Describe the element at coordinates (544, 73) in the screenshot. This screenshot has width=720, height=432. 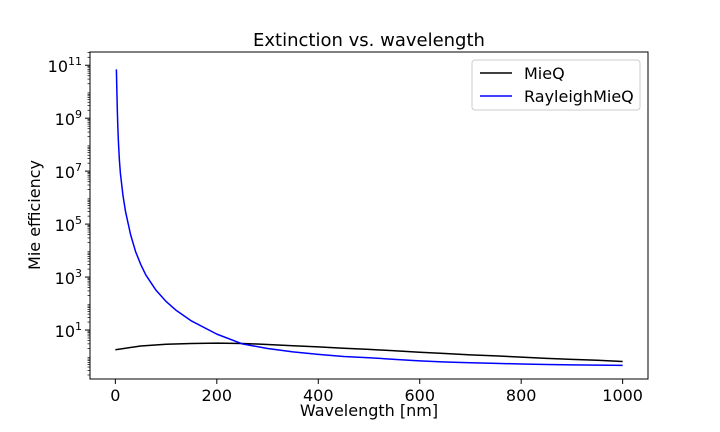
I see `legend-label-mieq: MieQ` at that location.